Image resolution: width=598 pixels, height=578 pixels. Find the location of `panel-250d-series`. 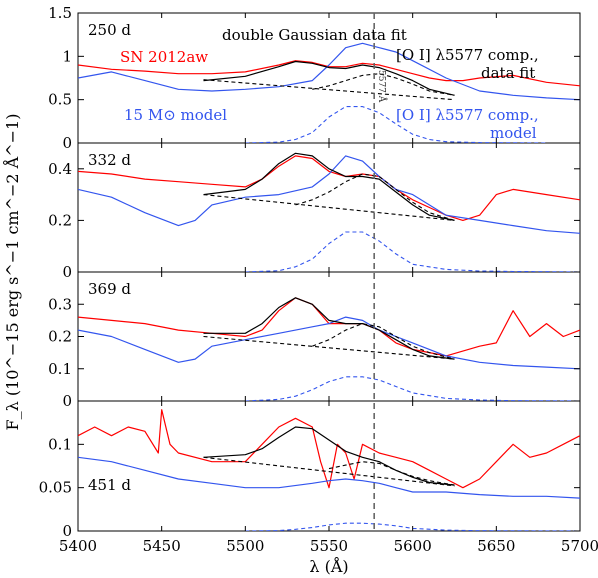

panel-250d-series is located at coordinates (329, 92).